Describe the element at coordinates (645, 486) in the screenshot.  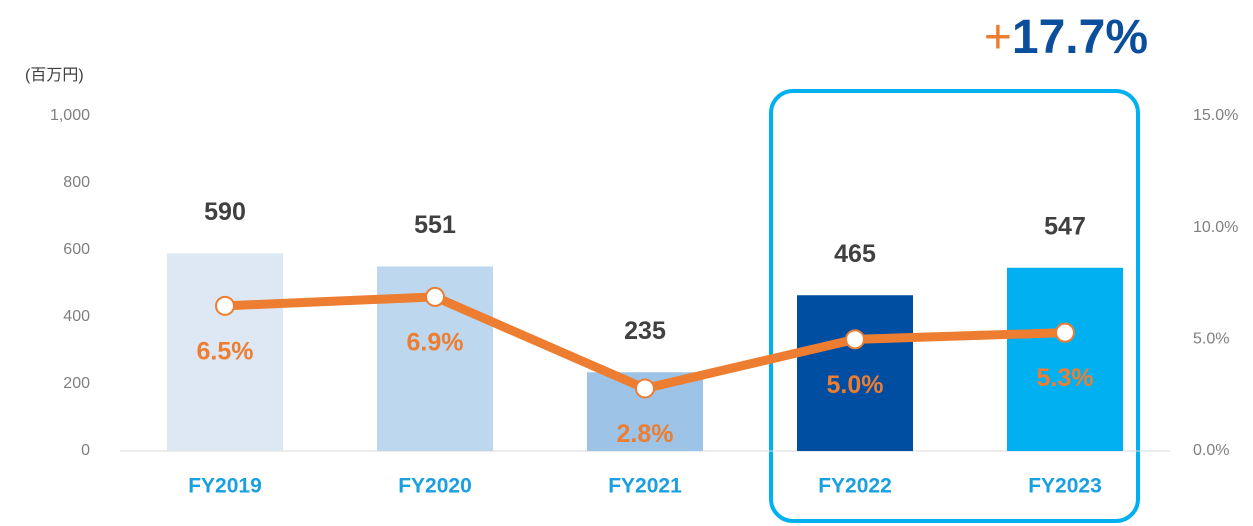
I see `x-tick-label: FY2021` at that location.